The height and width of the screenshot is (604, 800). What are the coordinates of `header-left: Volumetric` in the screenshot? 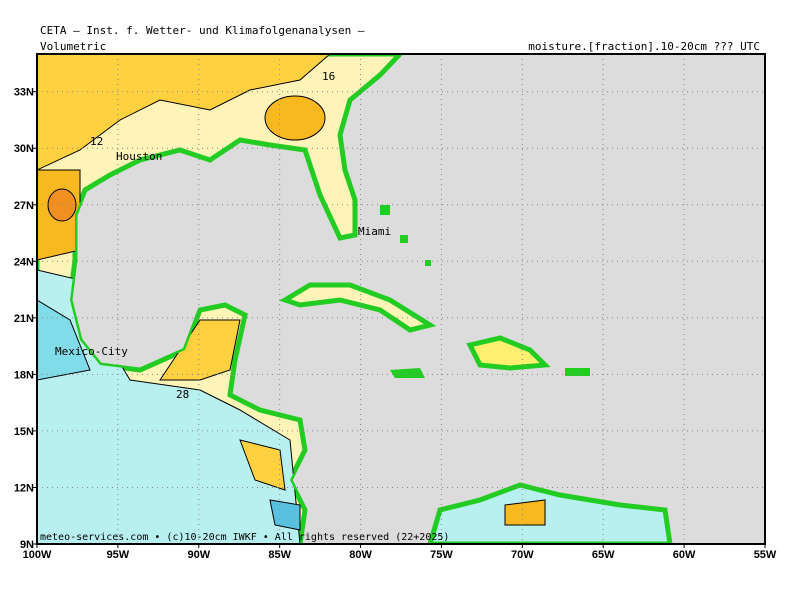 It's located at (73, 46).